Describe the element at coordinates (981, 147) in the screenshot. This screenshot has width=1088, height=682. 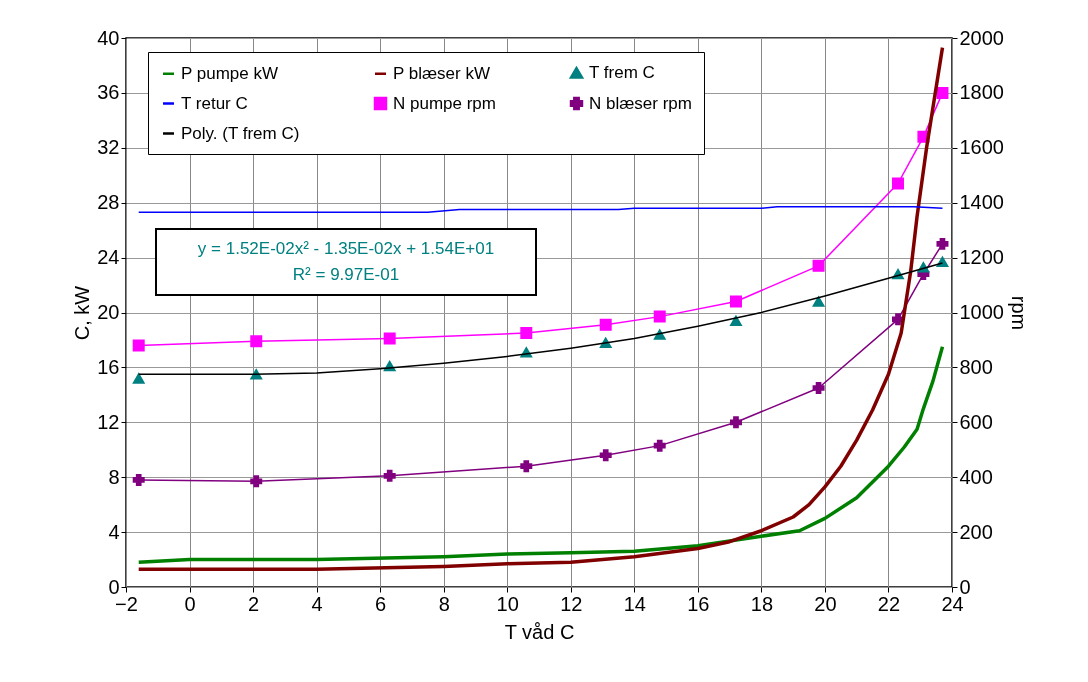
I see `y2-tick-label: 1600` at that location.